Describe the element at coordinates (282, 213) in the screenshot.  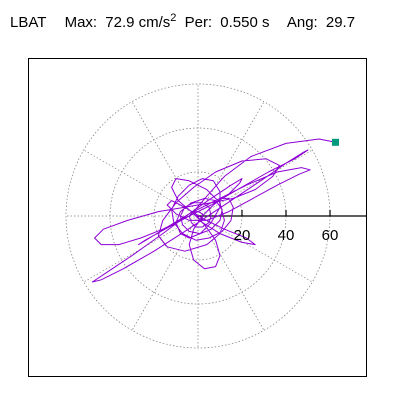
I see `radial-axis` at that location.